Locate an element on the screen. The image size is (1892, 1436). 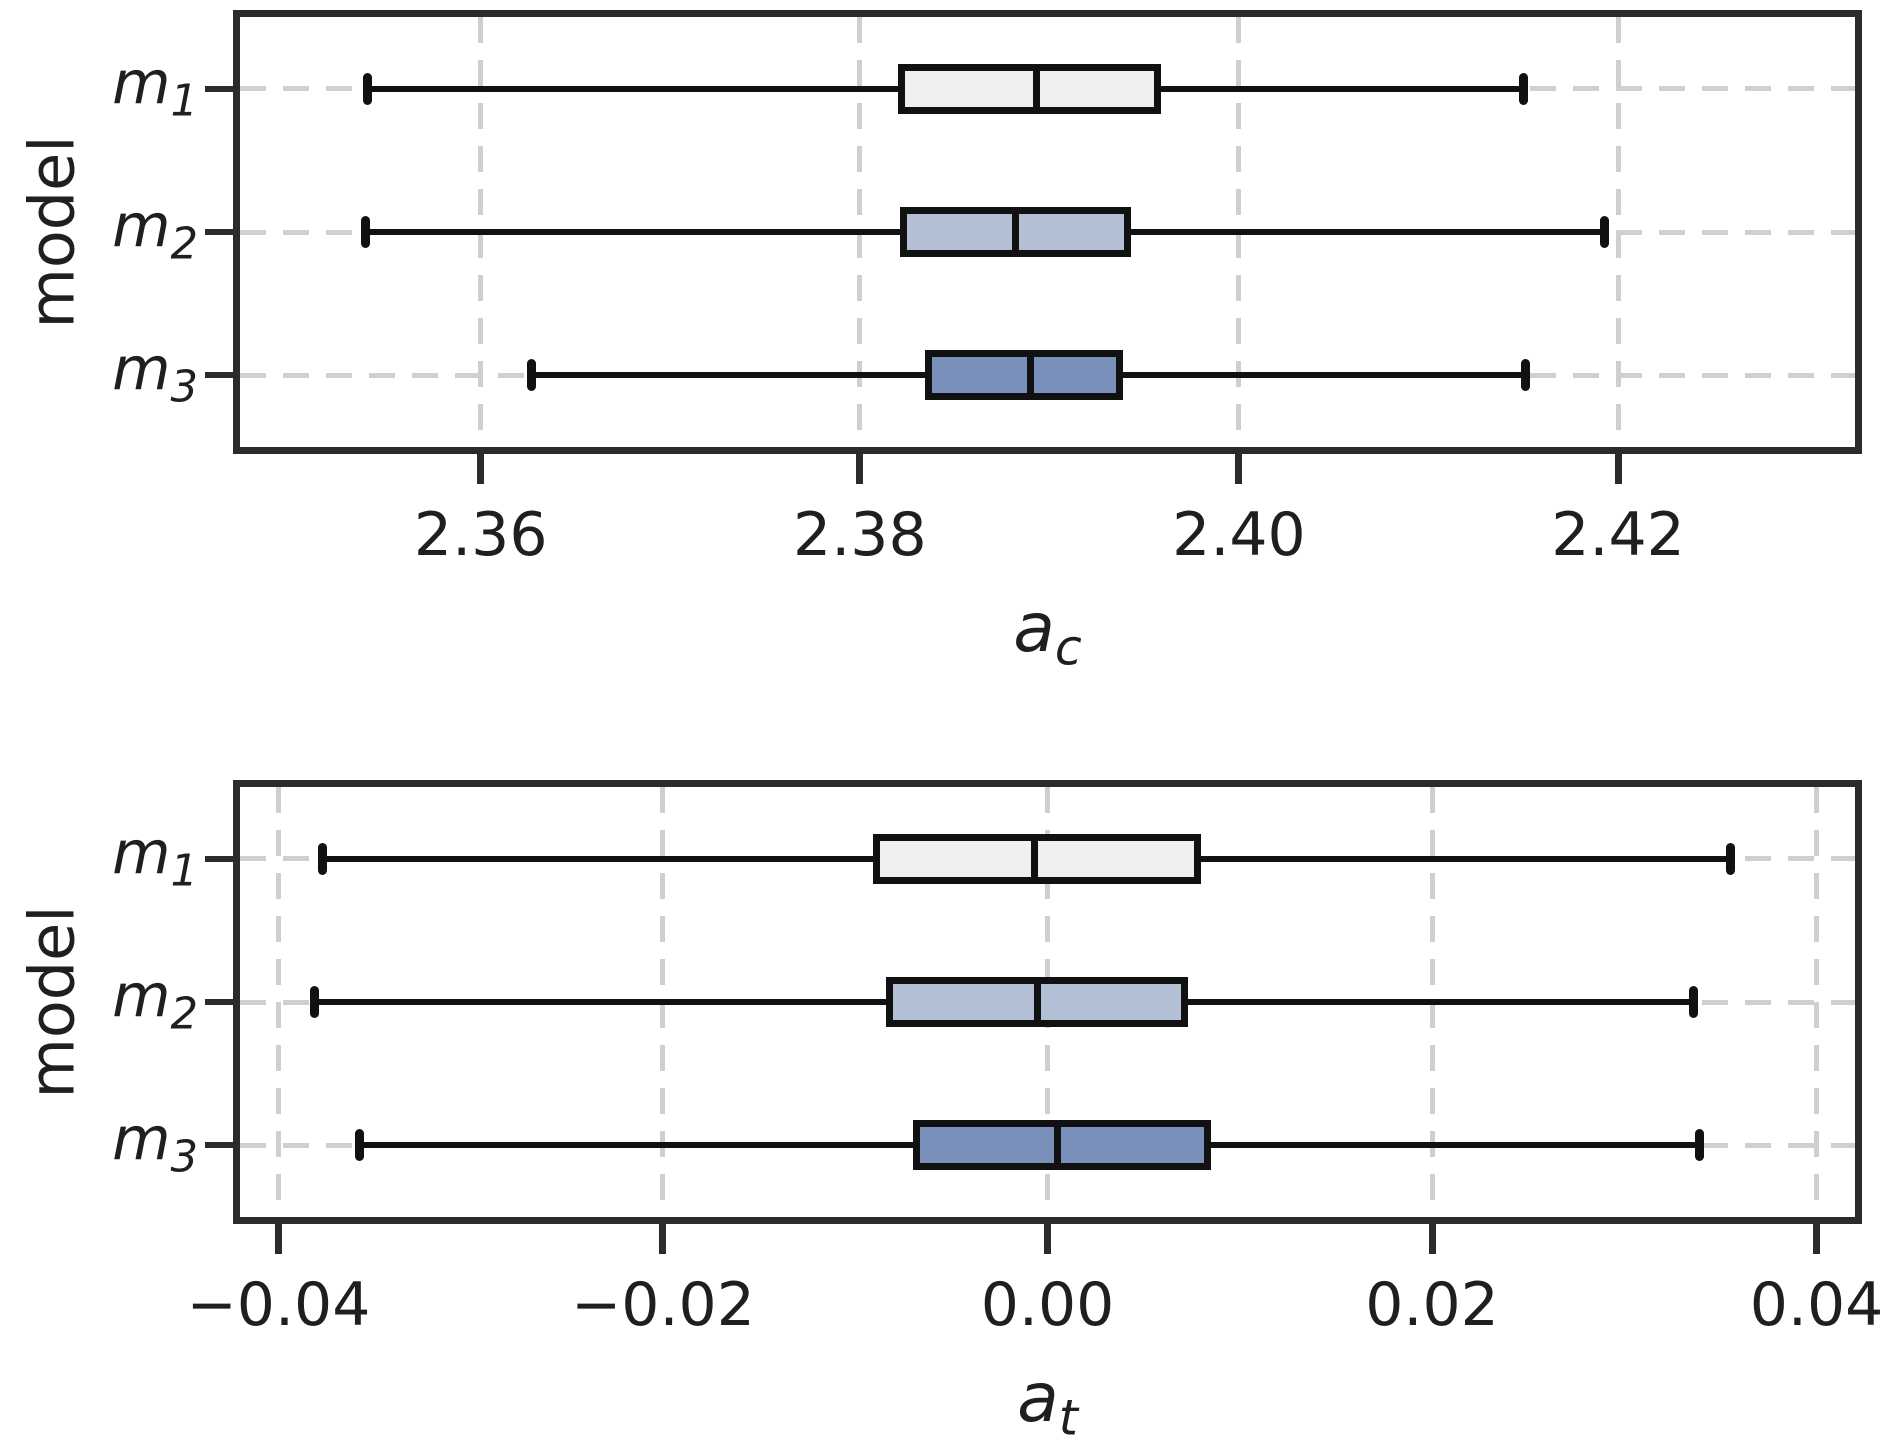
x-tick-label: 0.00 is located at coordinates (1047, 1305).